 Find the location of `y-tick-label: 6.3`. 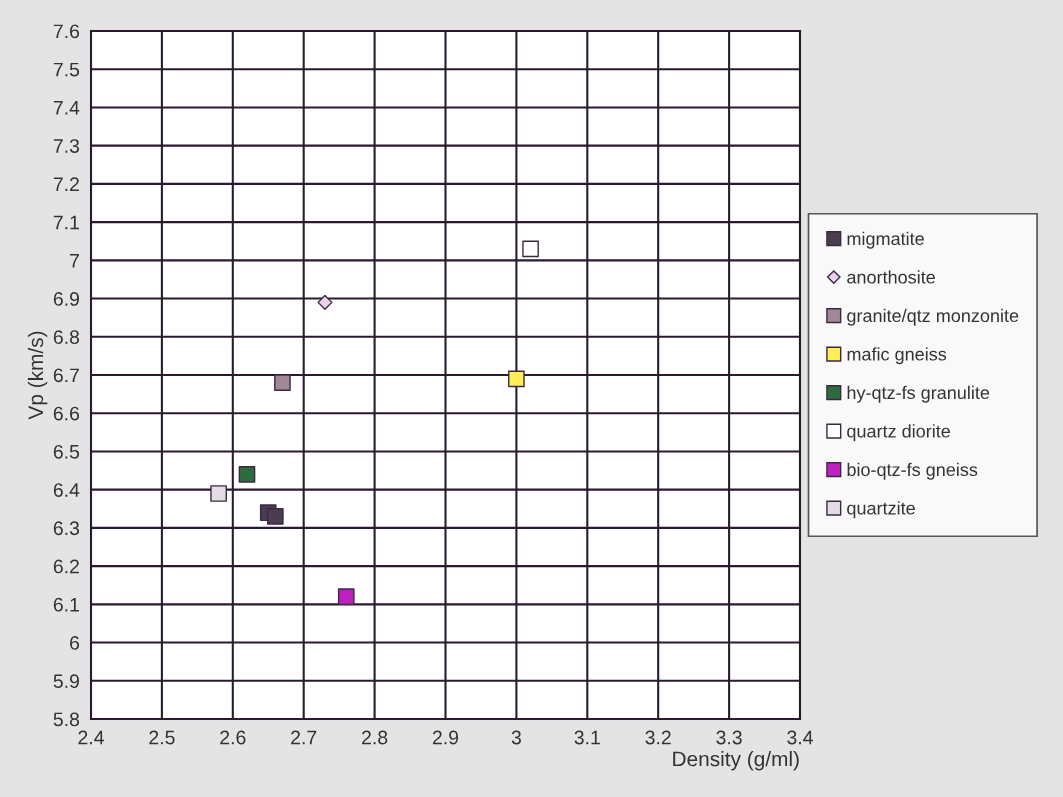

y-tick-label: 6.3 is located at coordinates (66, 528).